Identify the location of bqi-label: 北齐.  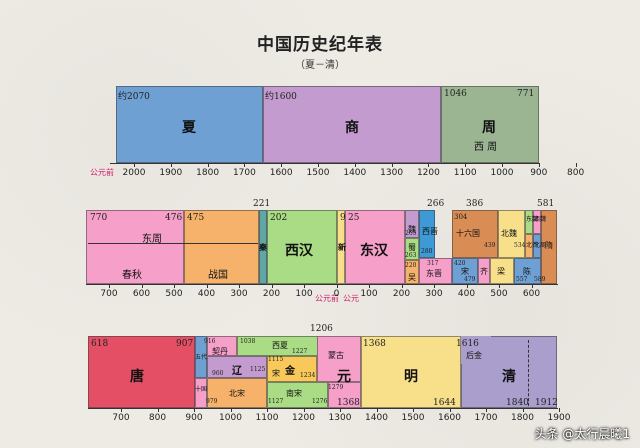
(532, 245).